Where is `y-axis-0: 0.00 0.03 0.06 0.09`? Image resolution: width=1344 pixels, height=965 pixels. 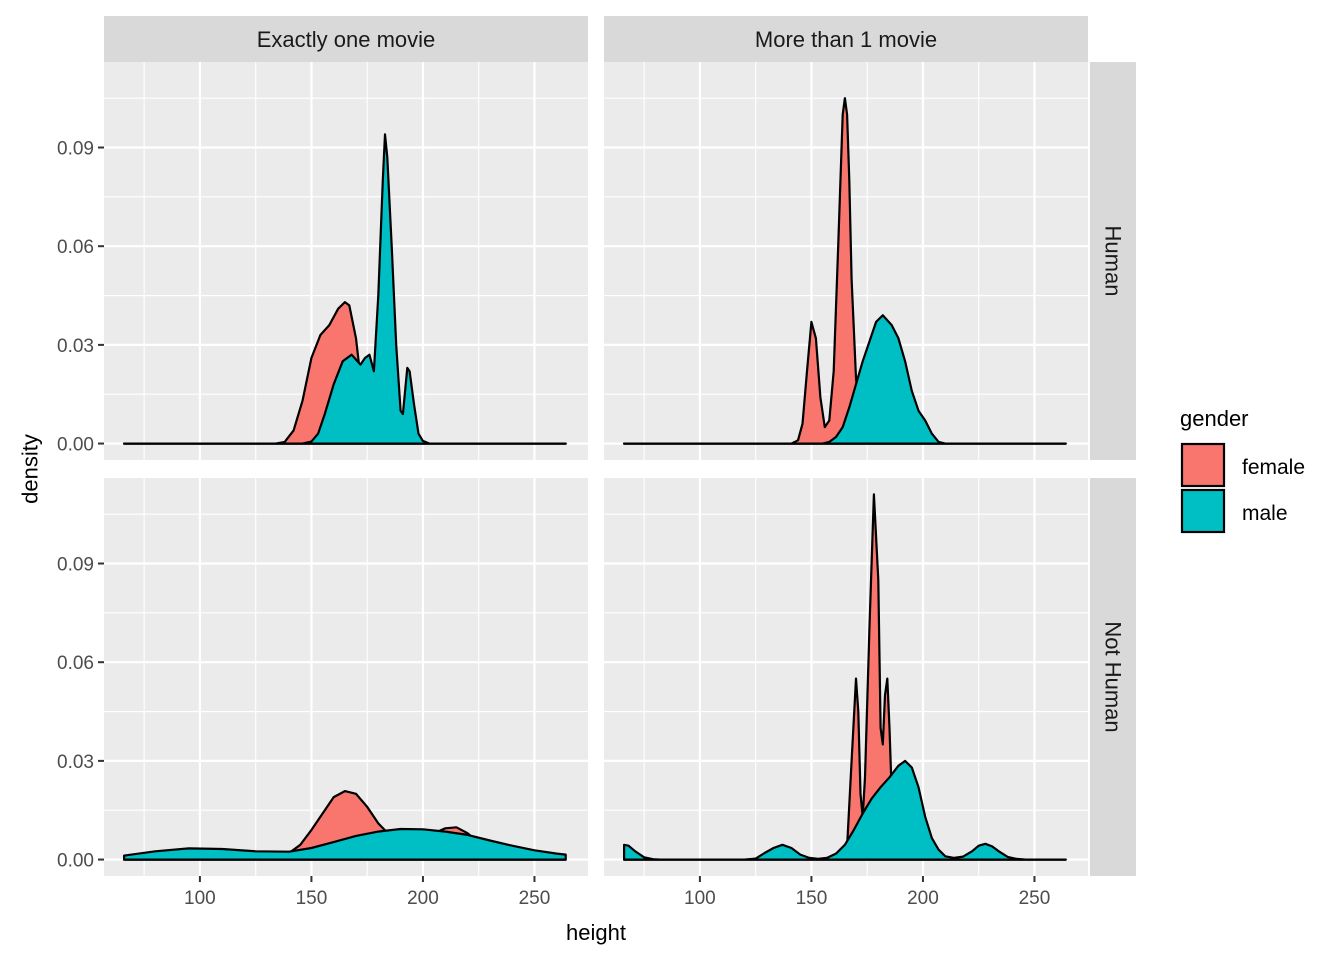
y-axis-0: 0.00 0.03 0.06 0.09 is located at coordinates (80, 297).